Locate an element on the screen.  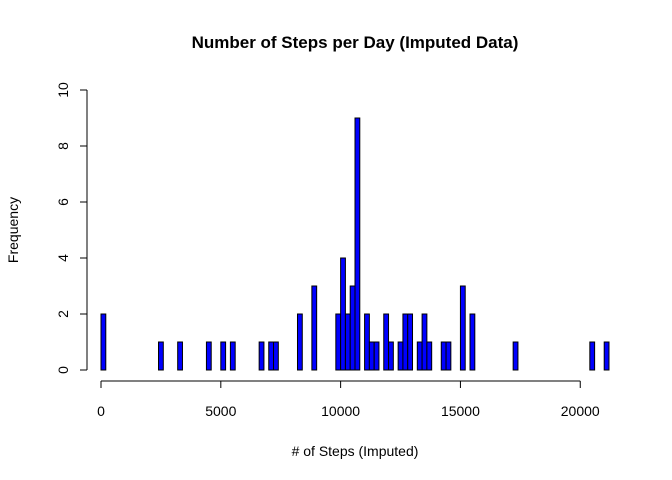
y-axis: 0 2 4 6 8 10 is located at coordinates (71, 228).